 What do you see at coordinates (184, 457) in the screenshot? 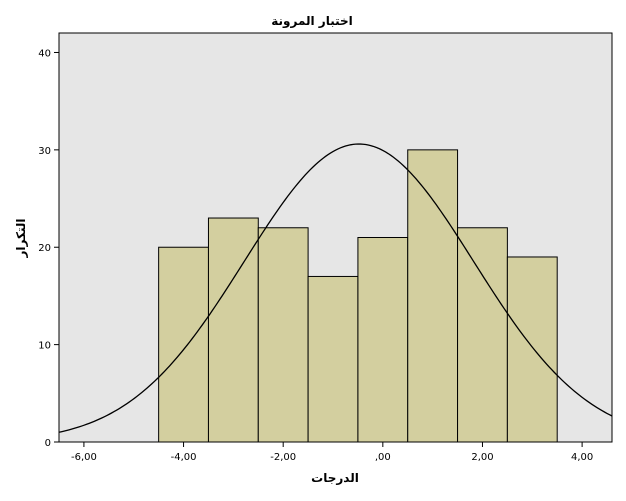
I see `x-tick-label: -4,00` at bounding box center [184, 457].